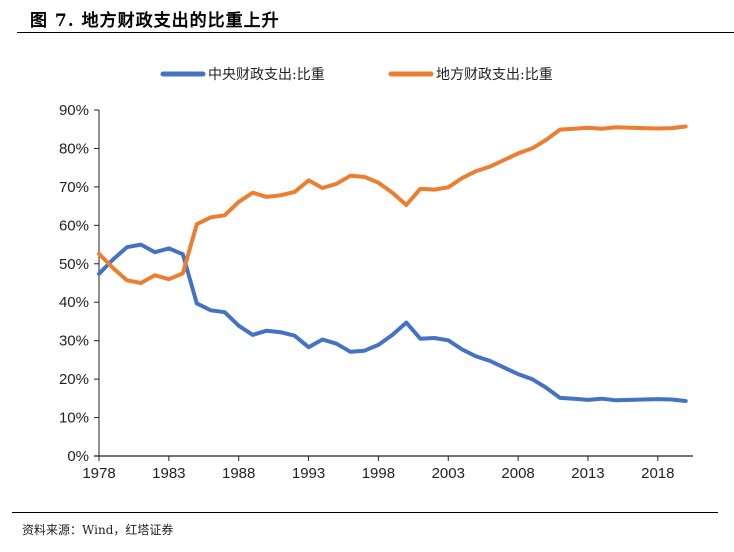 The image size is (734, 552). Describe the element at coordinates (266, 75) in the screenshot. I see `legend-label-central: 中央财政支出:比重` at that location.